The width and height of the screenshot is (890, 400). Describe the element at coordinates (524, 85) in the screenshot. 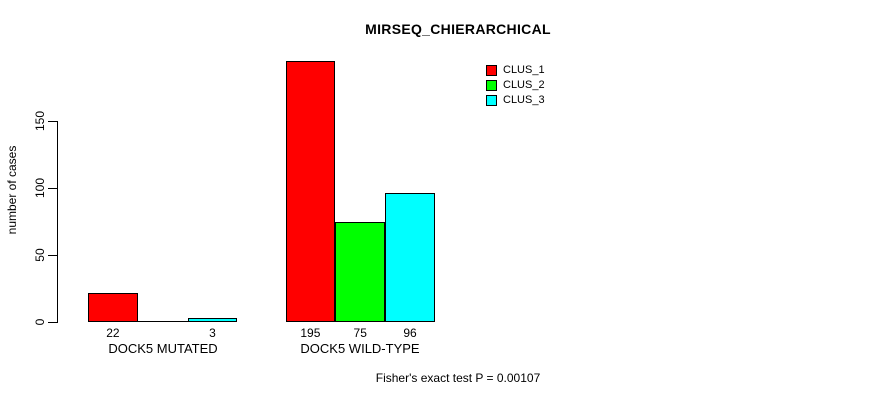

I see `legend-label: CLUS_2` at that location.